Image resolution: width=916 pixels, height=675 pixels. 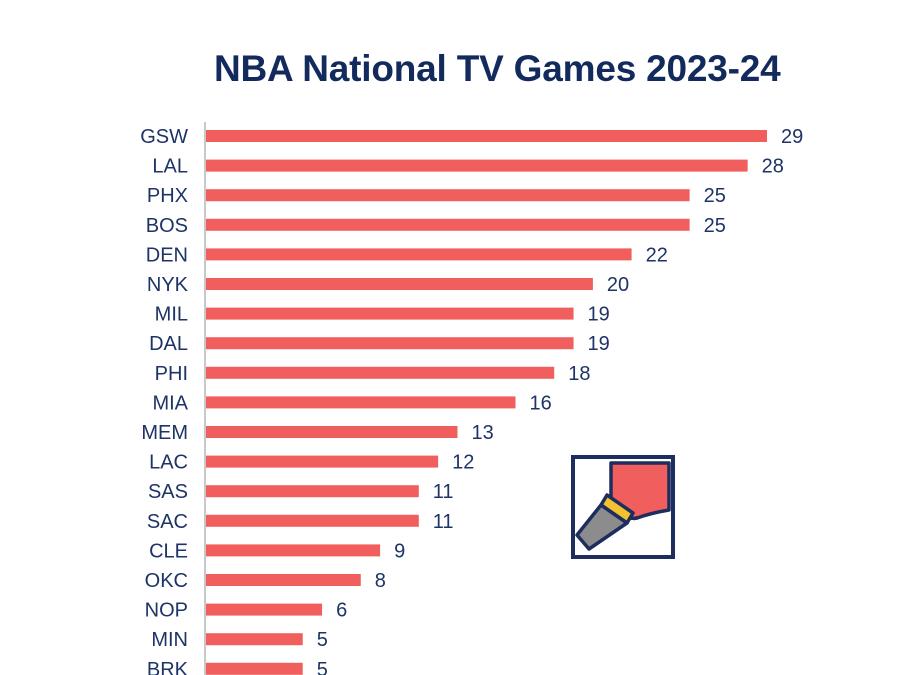 What do you see at coordinates (166, 581) in the screenshot?
I see `category-label-okc: OKC` at bounding box center [166, 581].